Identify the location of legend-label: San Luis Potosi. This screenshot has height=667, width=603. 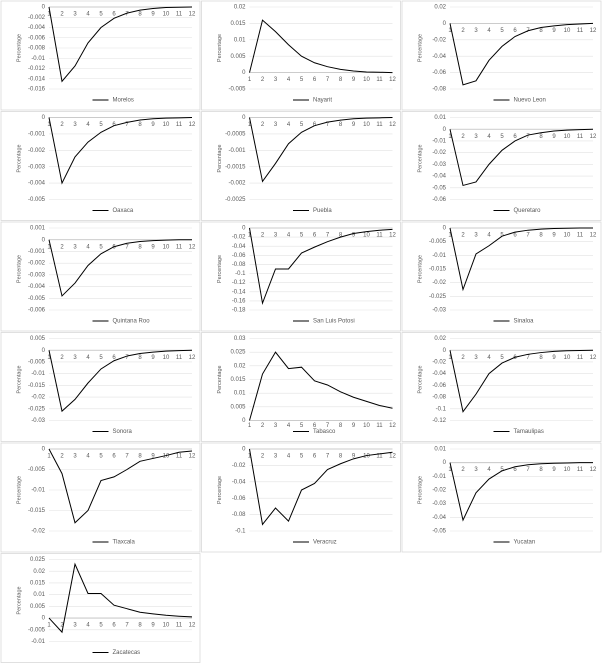
(334, 322).